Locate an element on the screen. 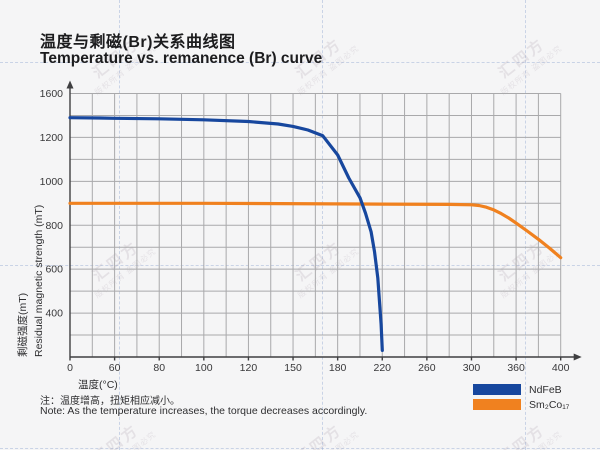  y-tick-label: 400 is located at coordinates (54, 314).